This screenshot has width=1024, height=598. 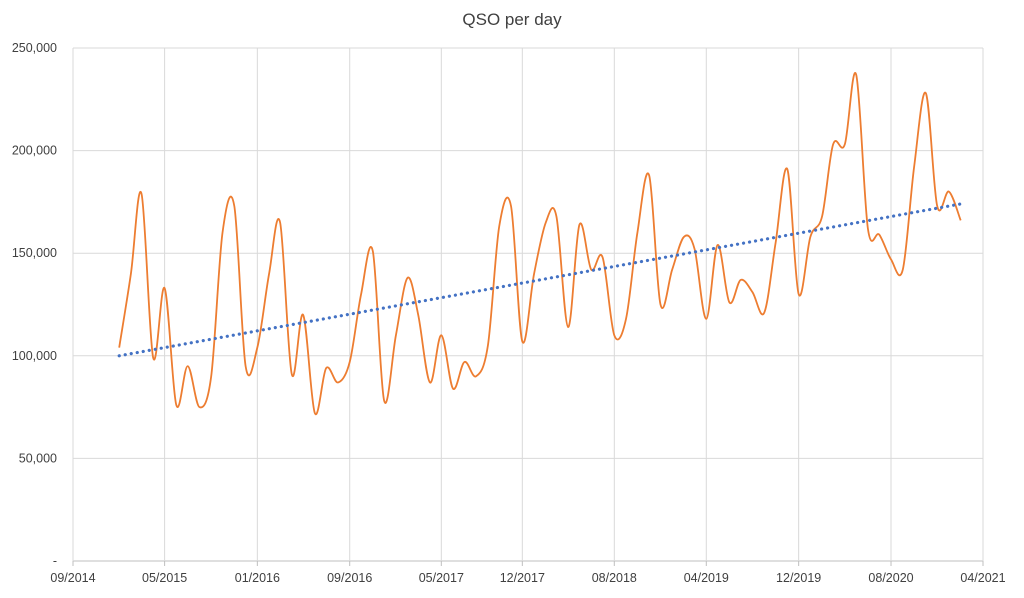 I want to click on x-tick-label: 08/2018, so click(x=614, y=578).